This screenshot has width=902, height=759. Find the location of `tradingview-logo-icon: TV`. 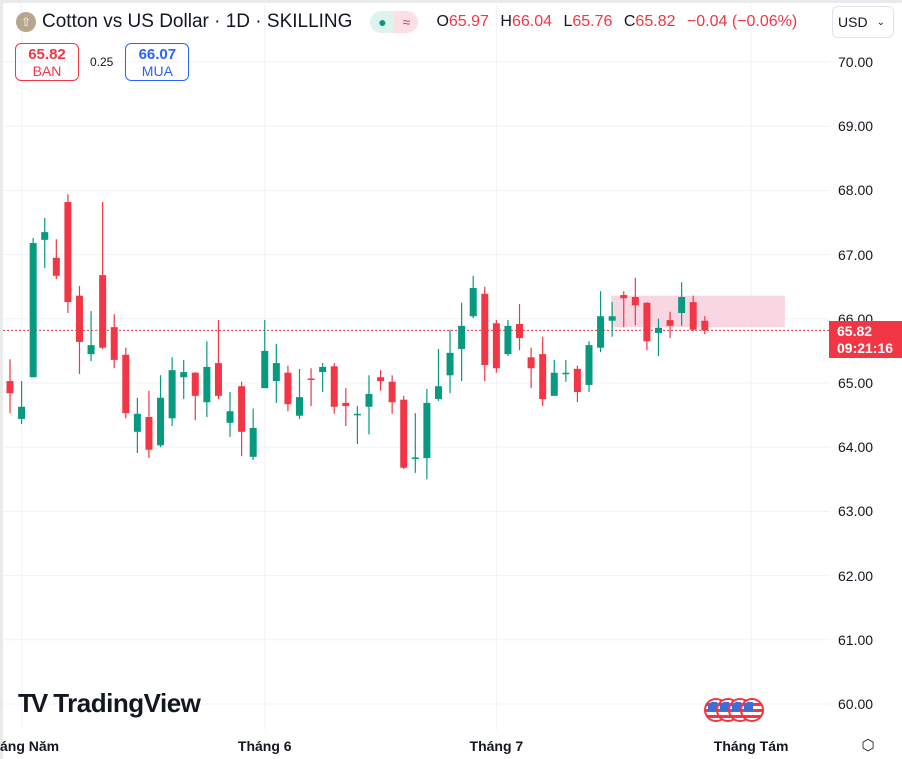

tradingview-logo-icon: TV is located at coordinates (33, 703).